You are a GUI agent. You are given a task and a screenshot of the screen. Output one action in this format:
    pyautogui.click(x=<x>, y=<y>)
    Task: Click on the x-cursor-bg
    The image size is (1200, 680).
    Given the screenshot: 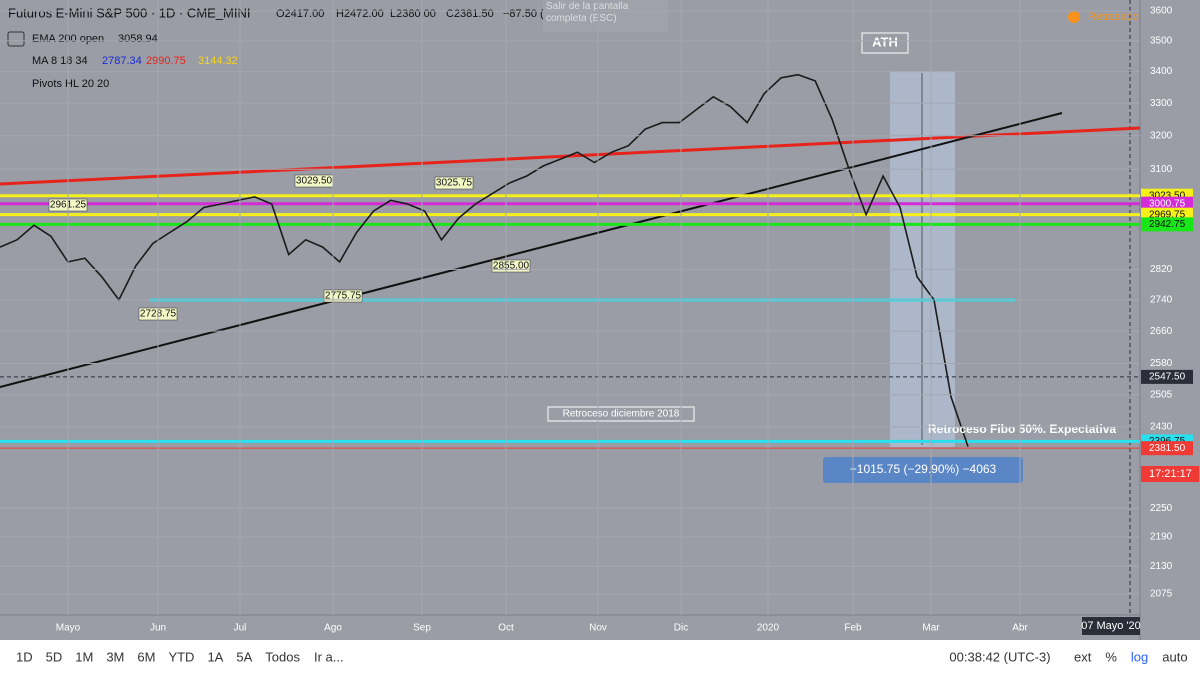 What is the action you would take?
    pyautogui.click(x=1111, y=626)
    